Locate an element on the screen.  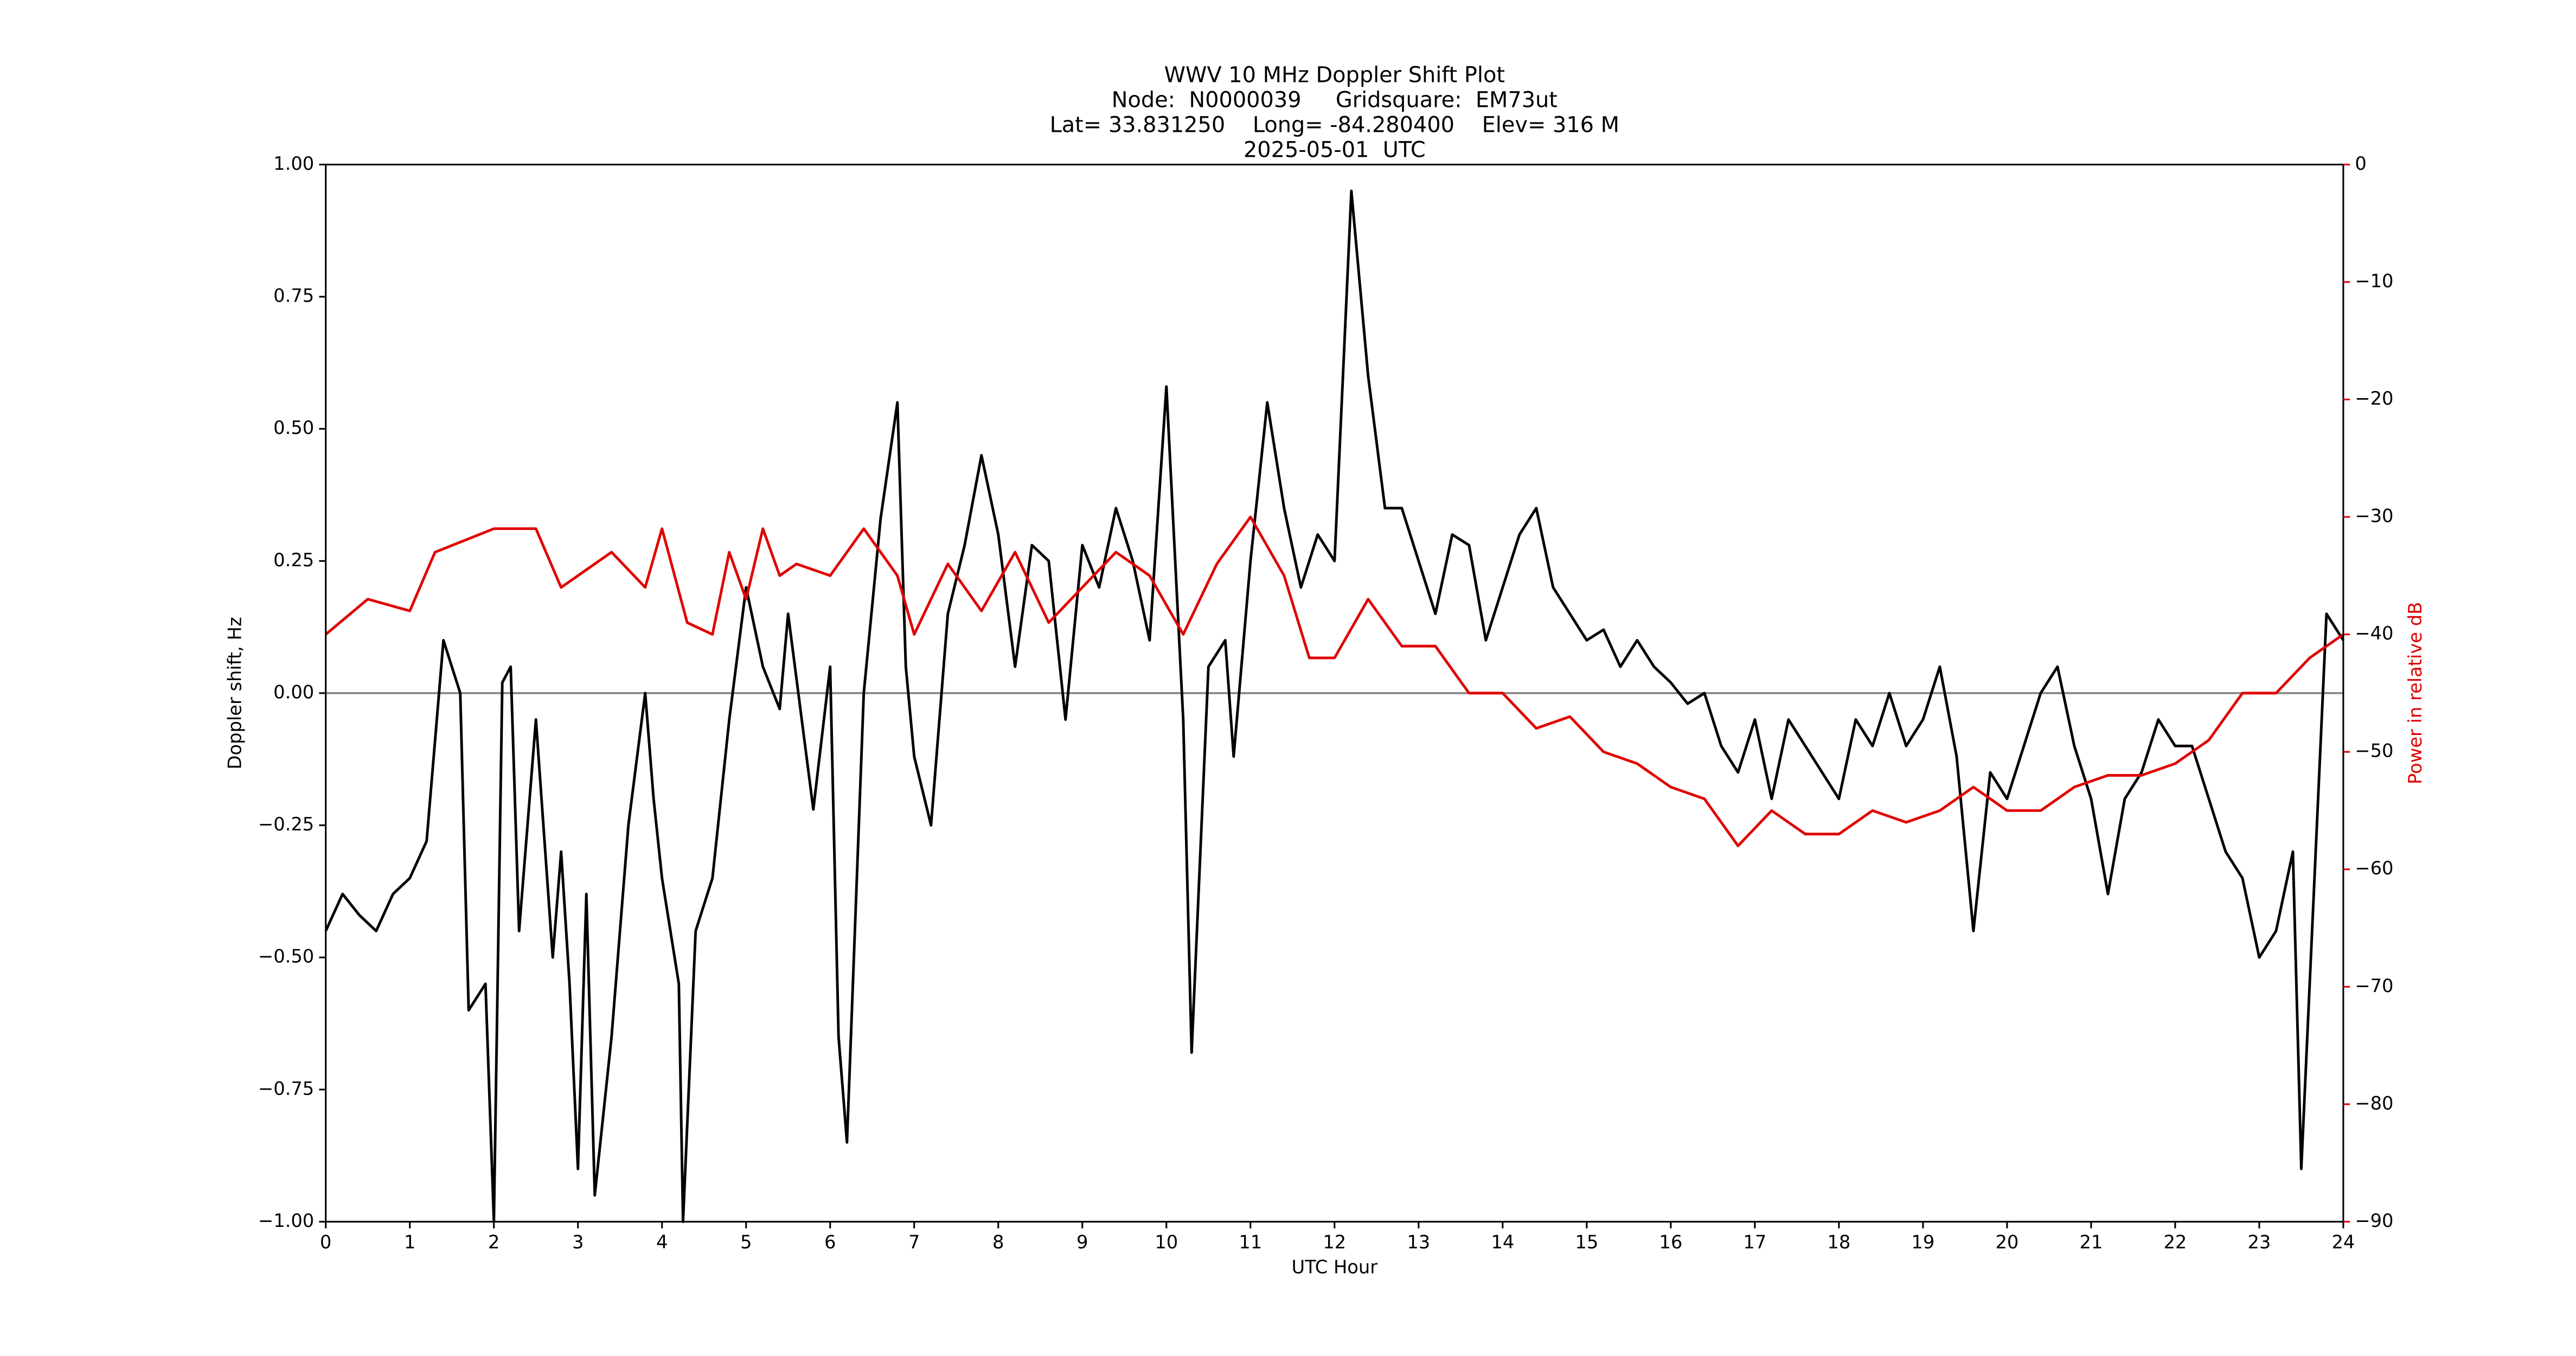
x-tick-label: 23 is located at coordinates (2259, 1242).